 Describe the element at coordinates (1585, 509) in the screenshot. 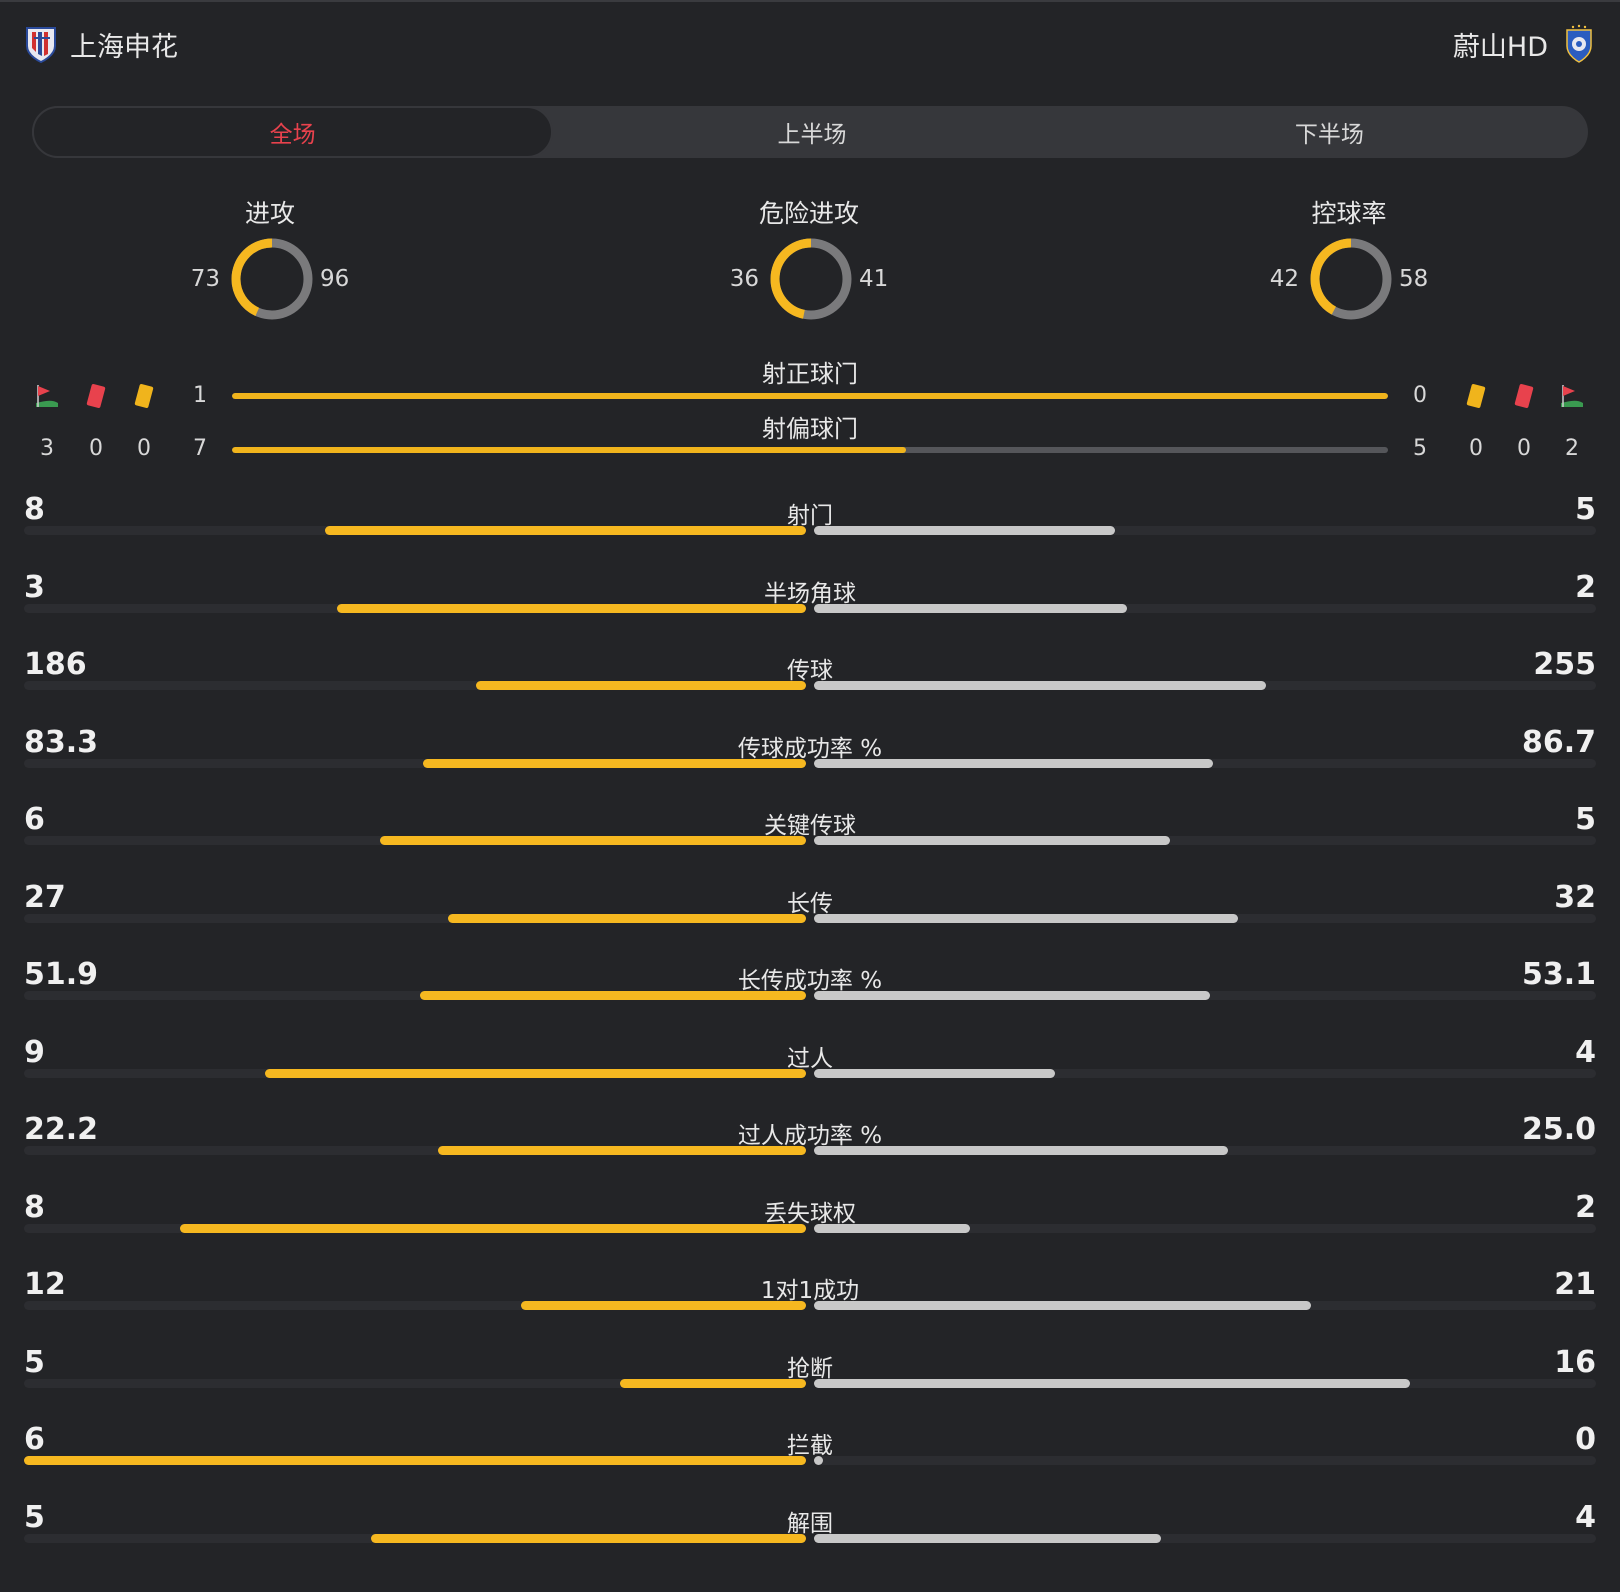

I see `stat-away-value: 5` at that location.